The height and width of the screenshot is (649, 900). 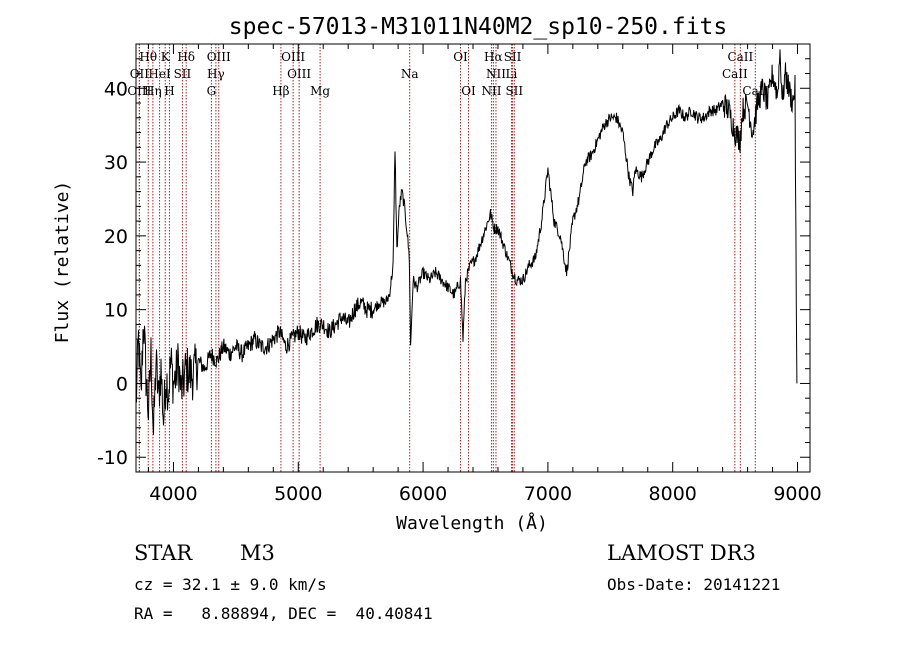 What do you see at coordinates (163, 553) in the screenshot?
I see `object-class: STAR` at bounding box center [163, 553].